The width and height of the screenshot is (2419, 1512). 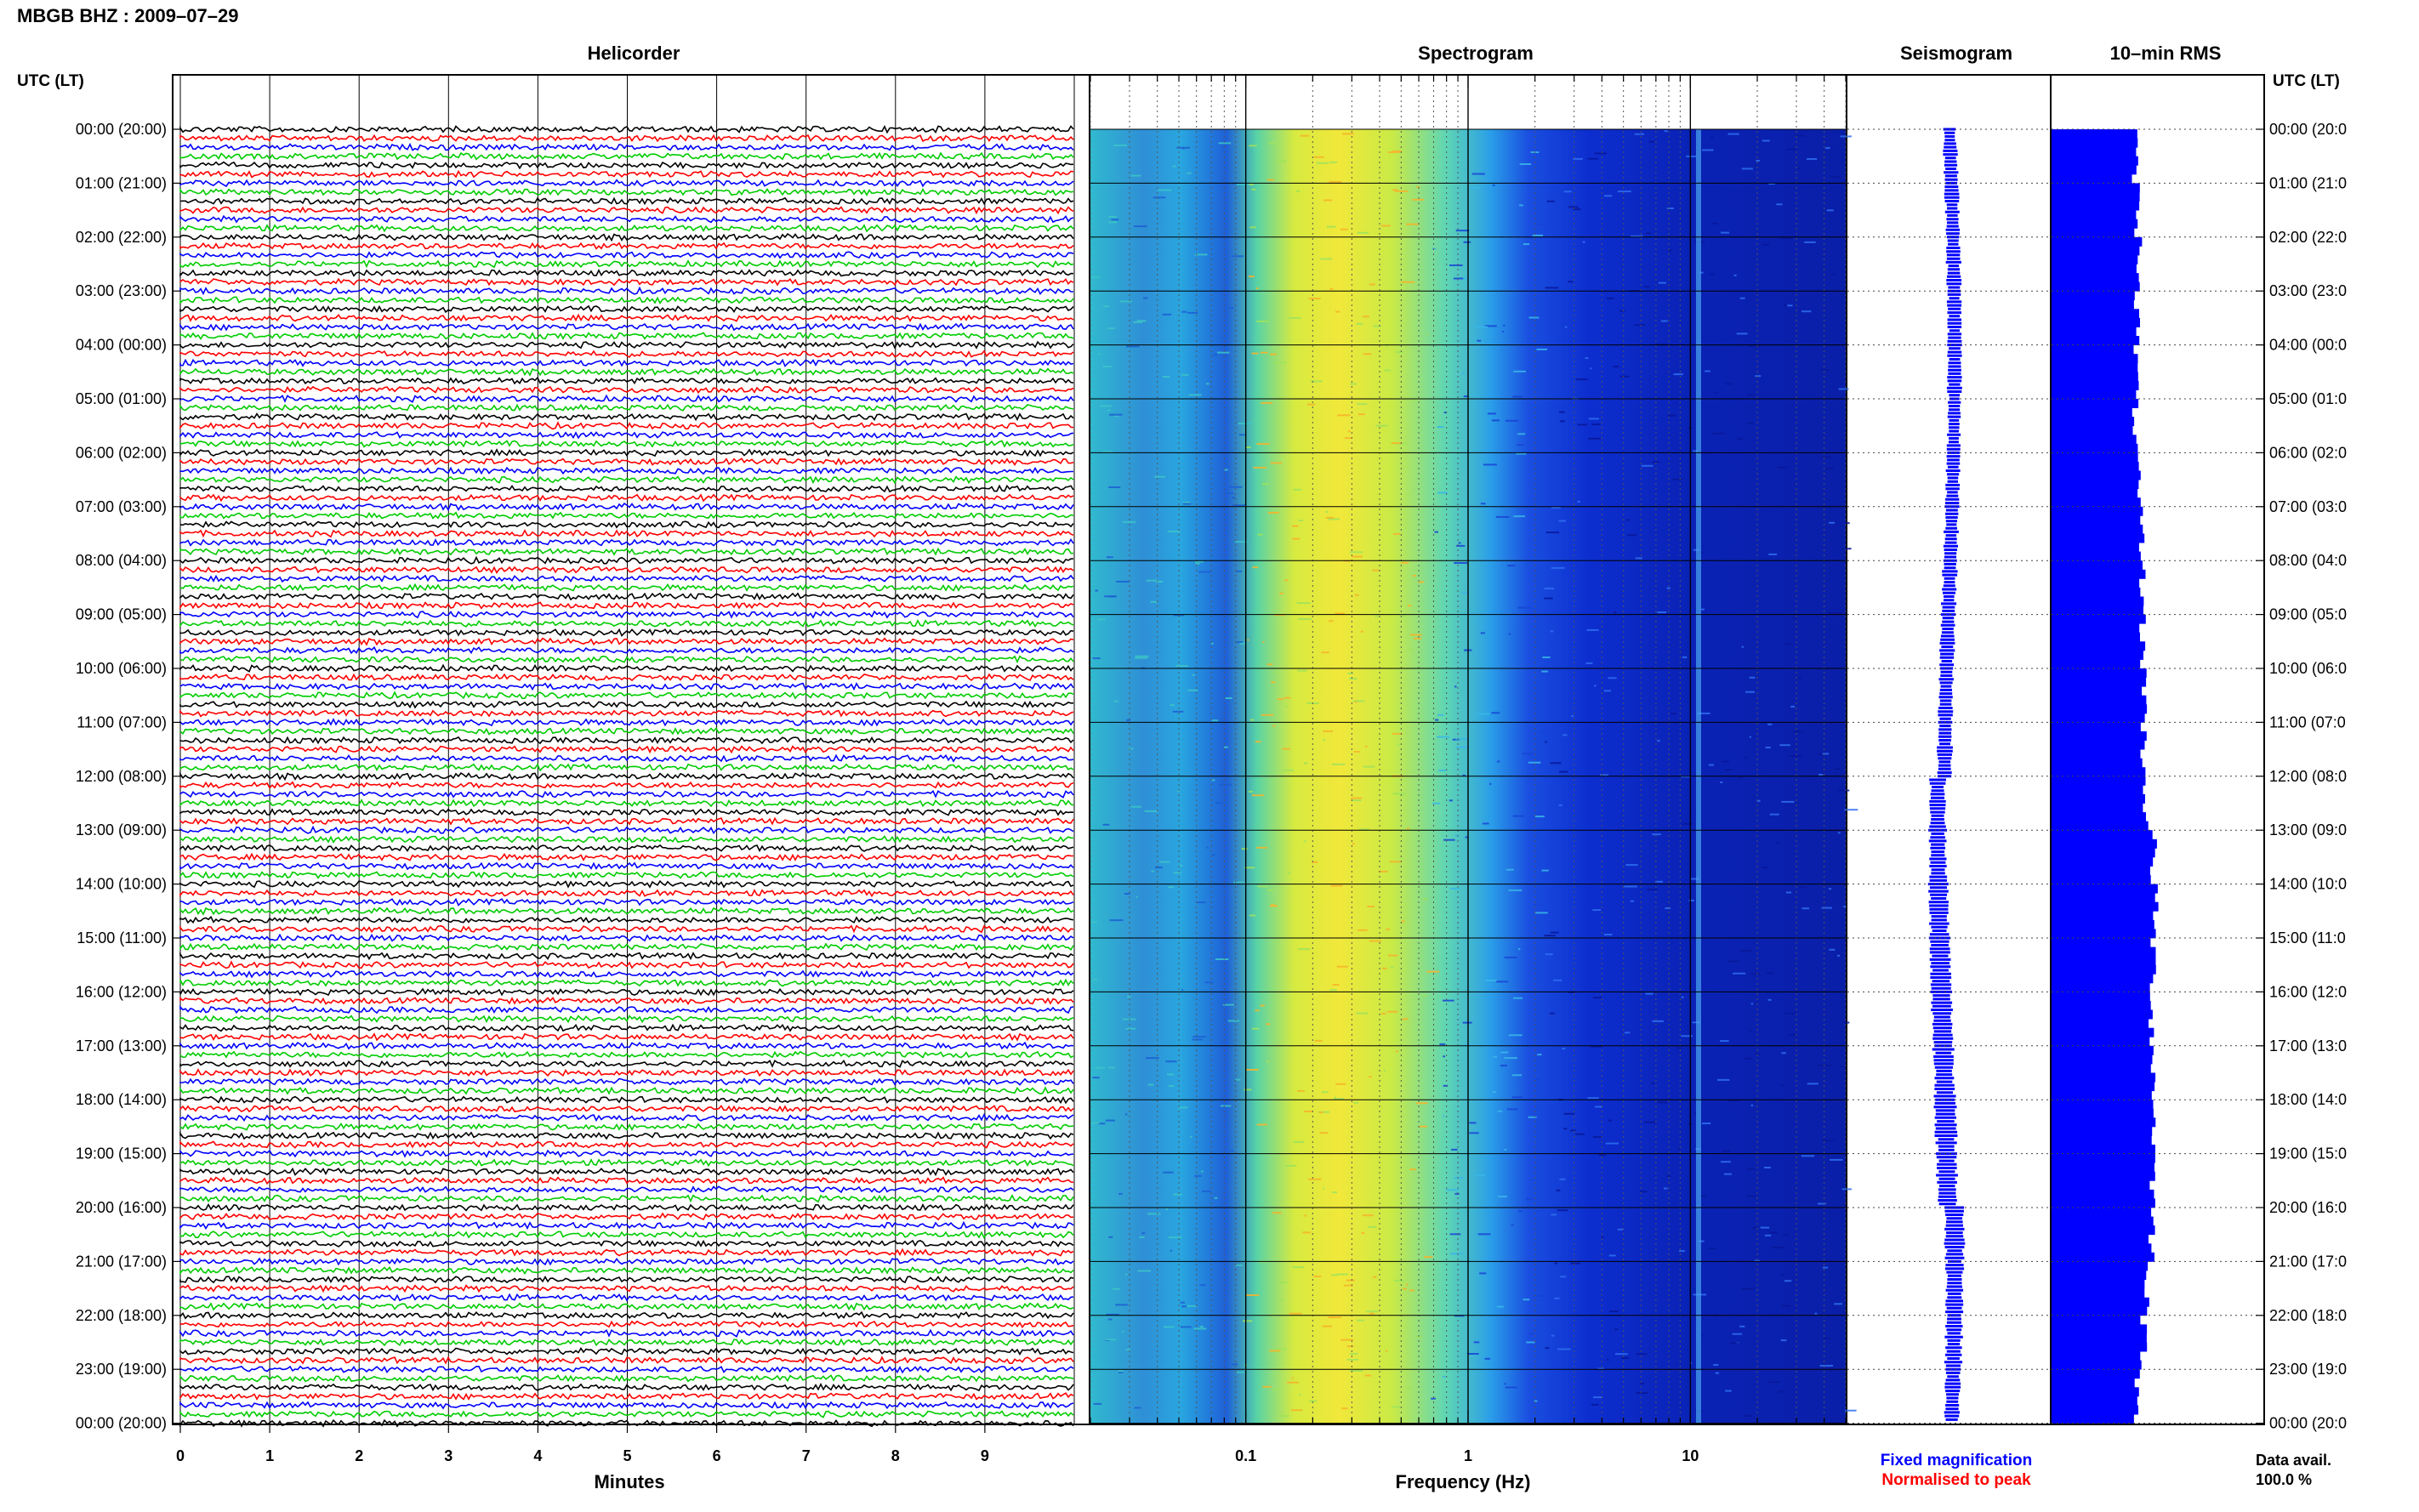 I want to click on right-time-label: 06:00 (02:0, so click(x=2308, y=452).